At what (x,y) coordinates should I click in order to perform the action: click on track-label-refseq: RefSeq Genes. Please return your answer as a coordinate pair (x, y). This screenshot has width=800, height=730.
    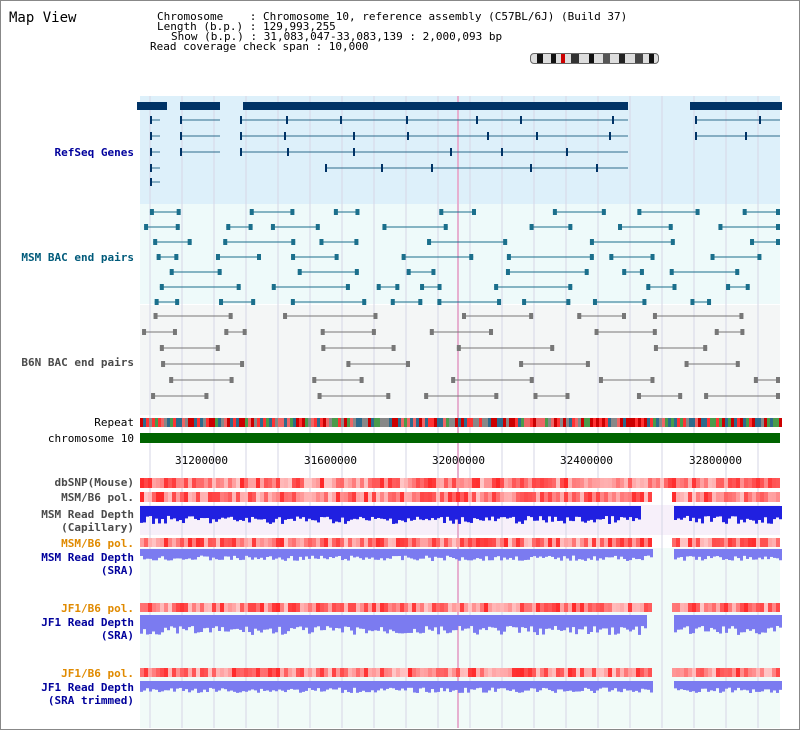
    Looking at the image, I should click on (94, 152).